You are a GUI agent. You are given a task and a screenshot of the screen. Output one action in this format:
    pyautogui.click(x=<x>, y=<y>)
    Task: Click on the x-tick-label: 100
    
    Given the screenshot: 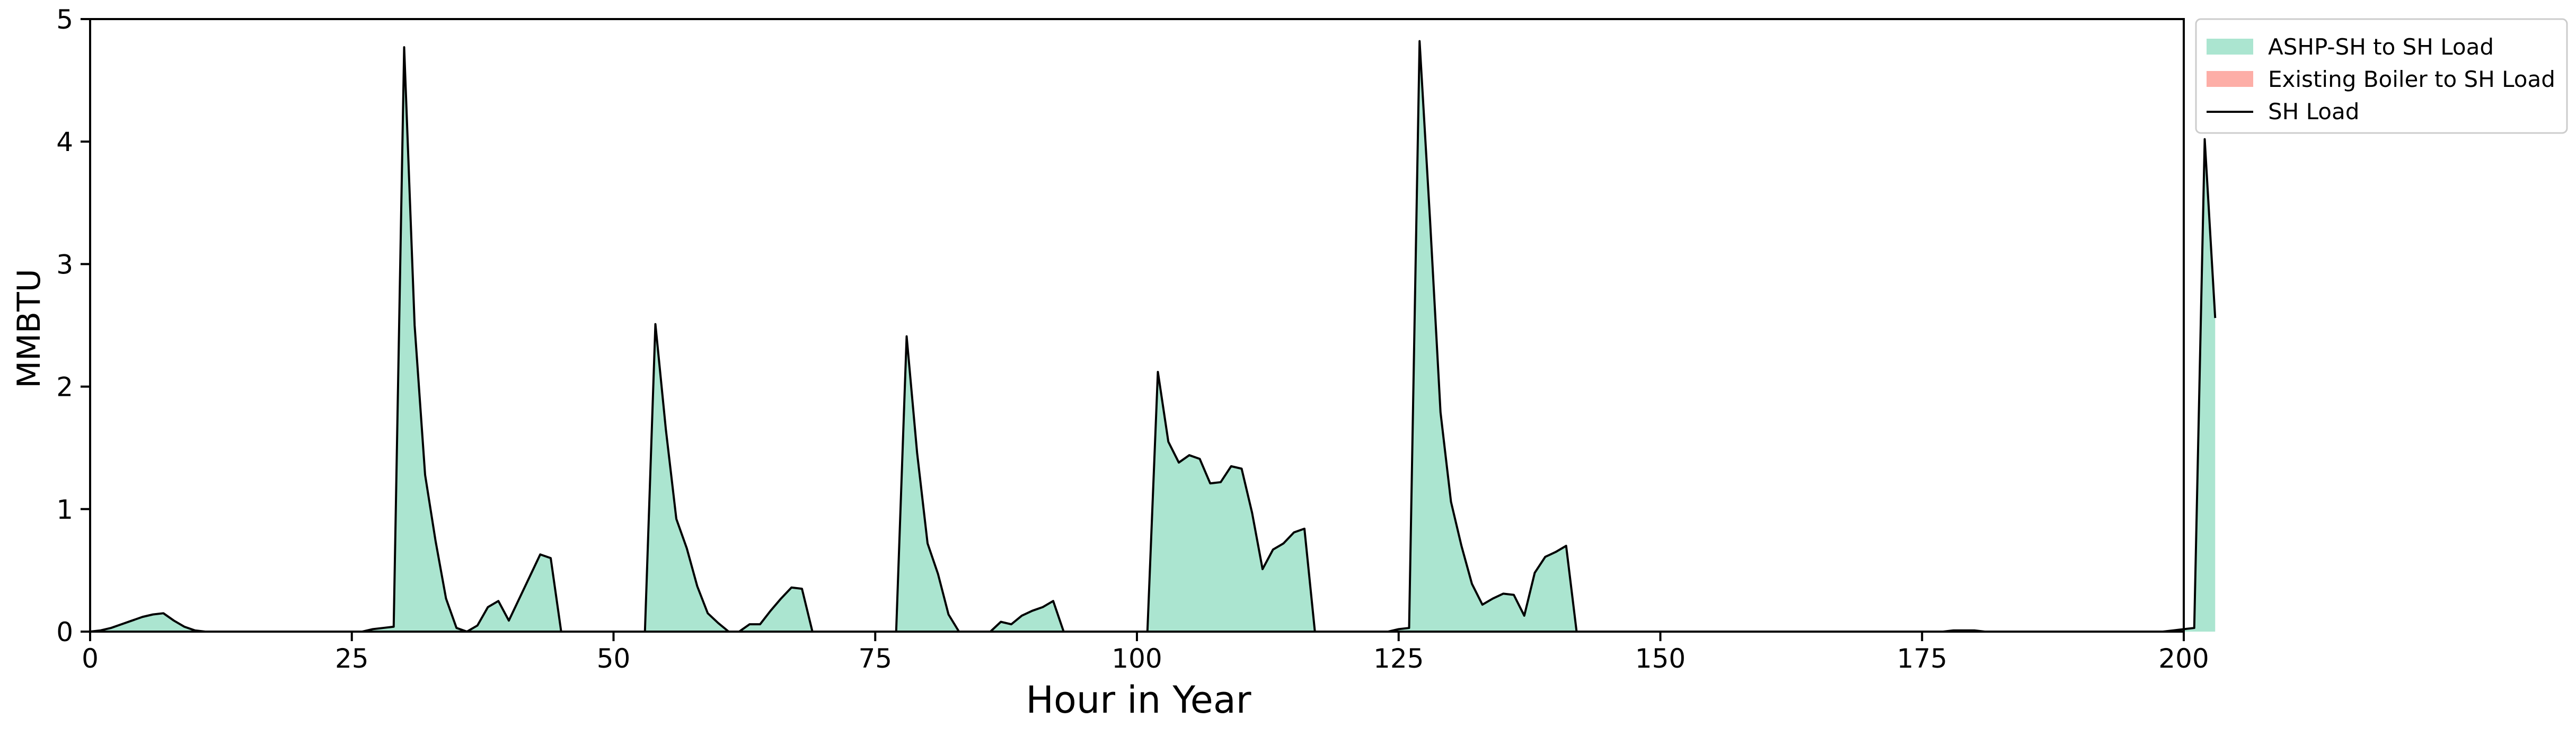 What is the action you would take?
    pyautogui.click(x=1136, y=658)
    